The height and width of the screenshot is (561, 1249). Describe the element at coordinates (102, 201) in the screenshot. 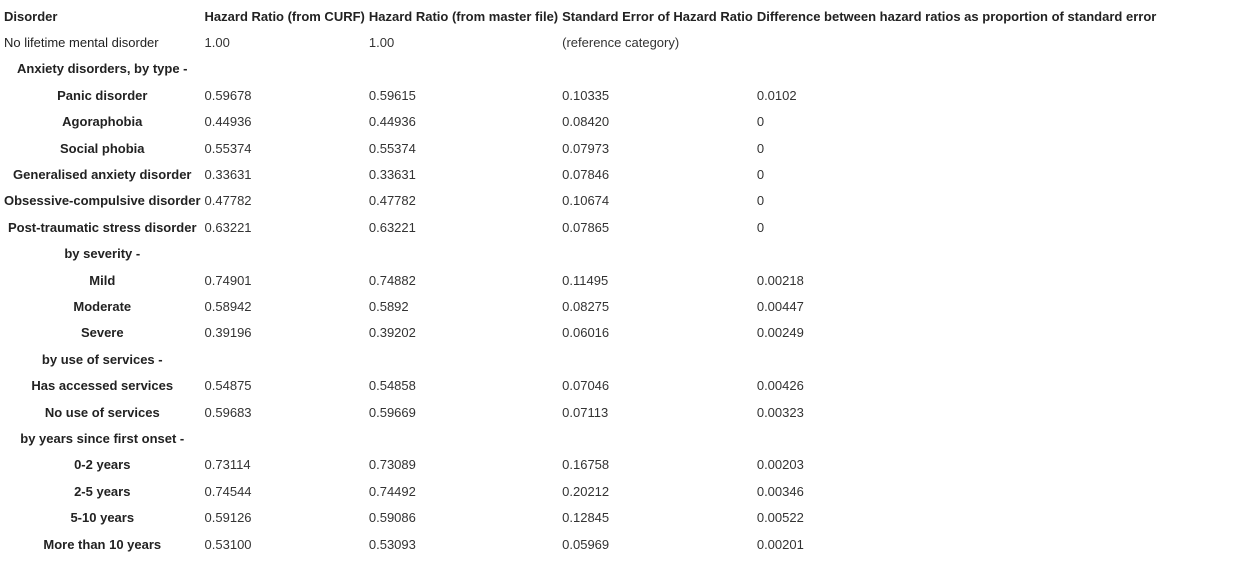

I see `row-label: Obsessive-compulsive disorder` at that location.